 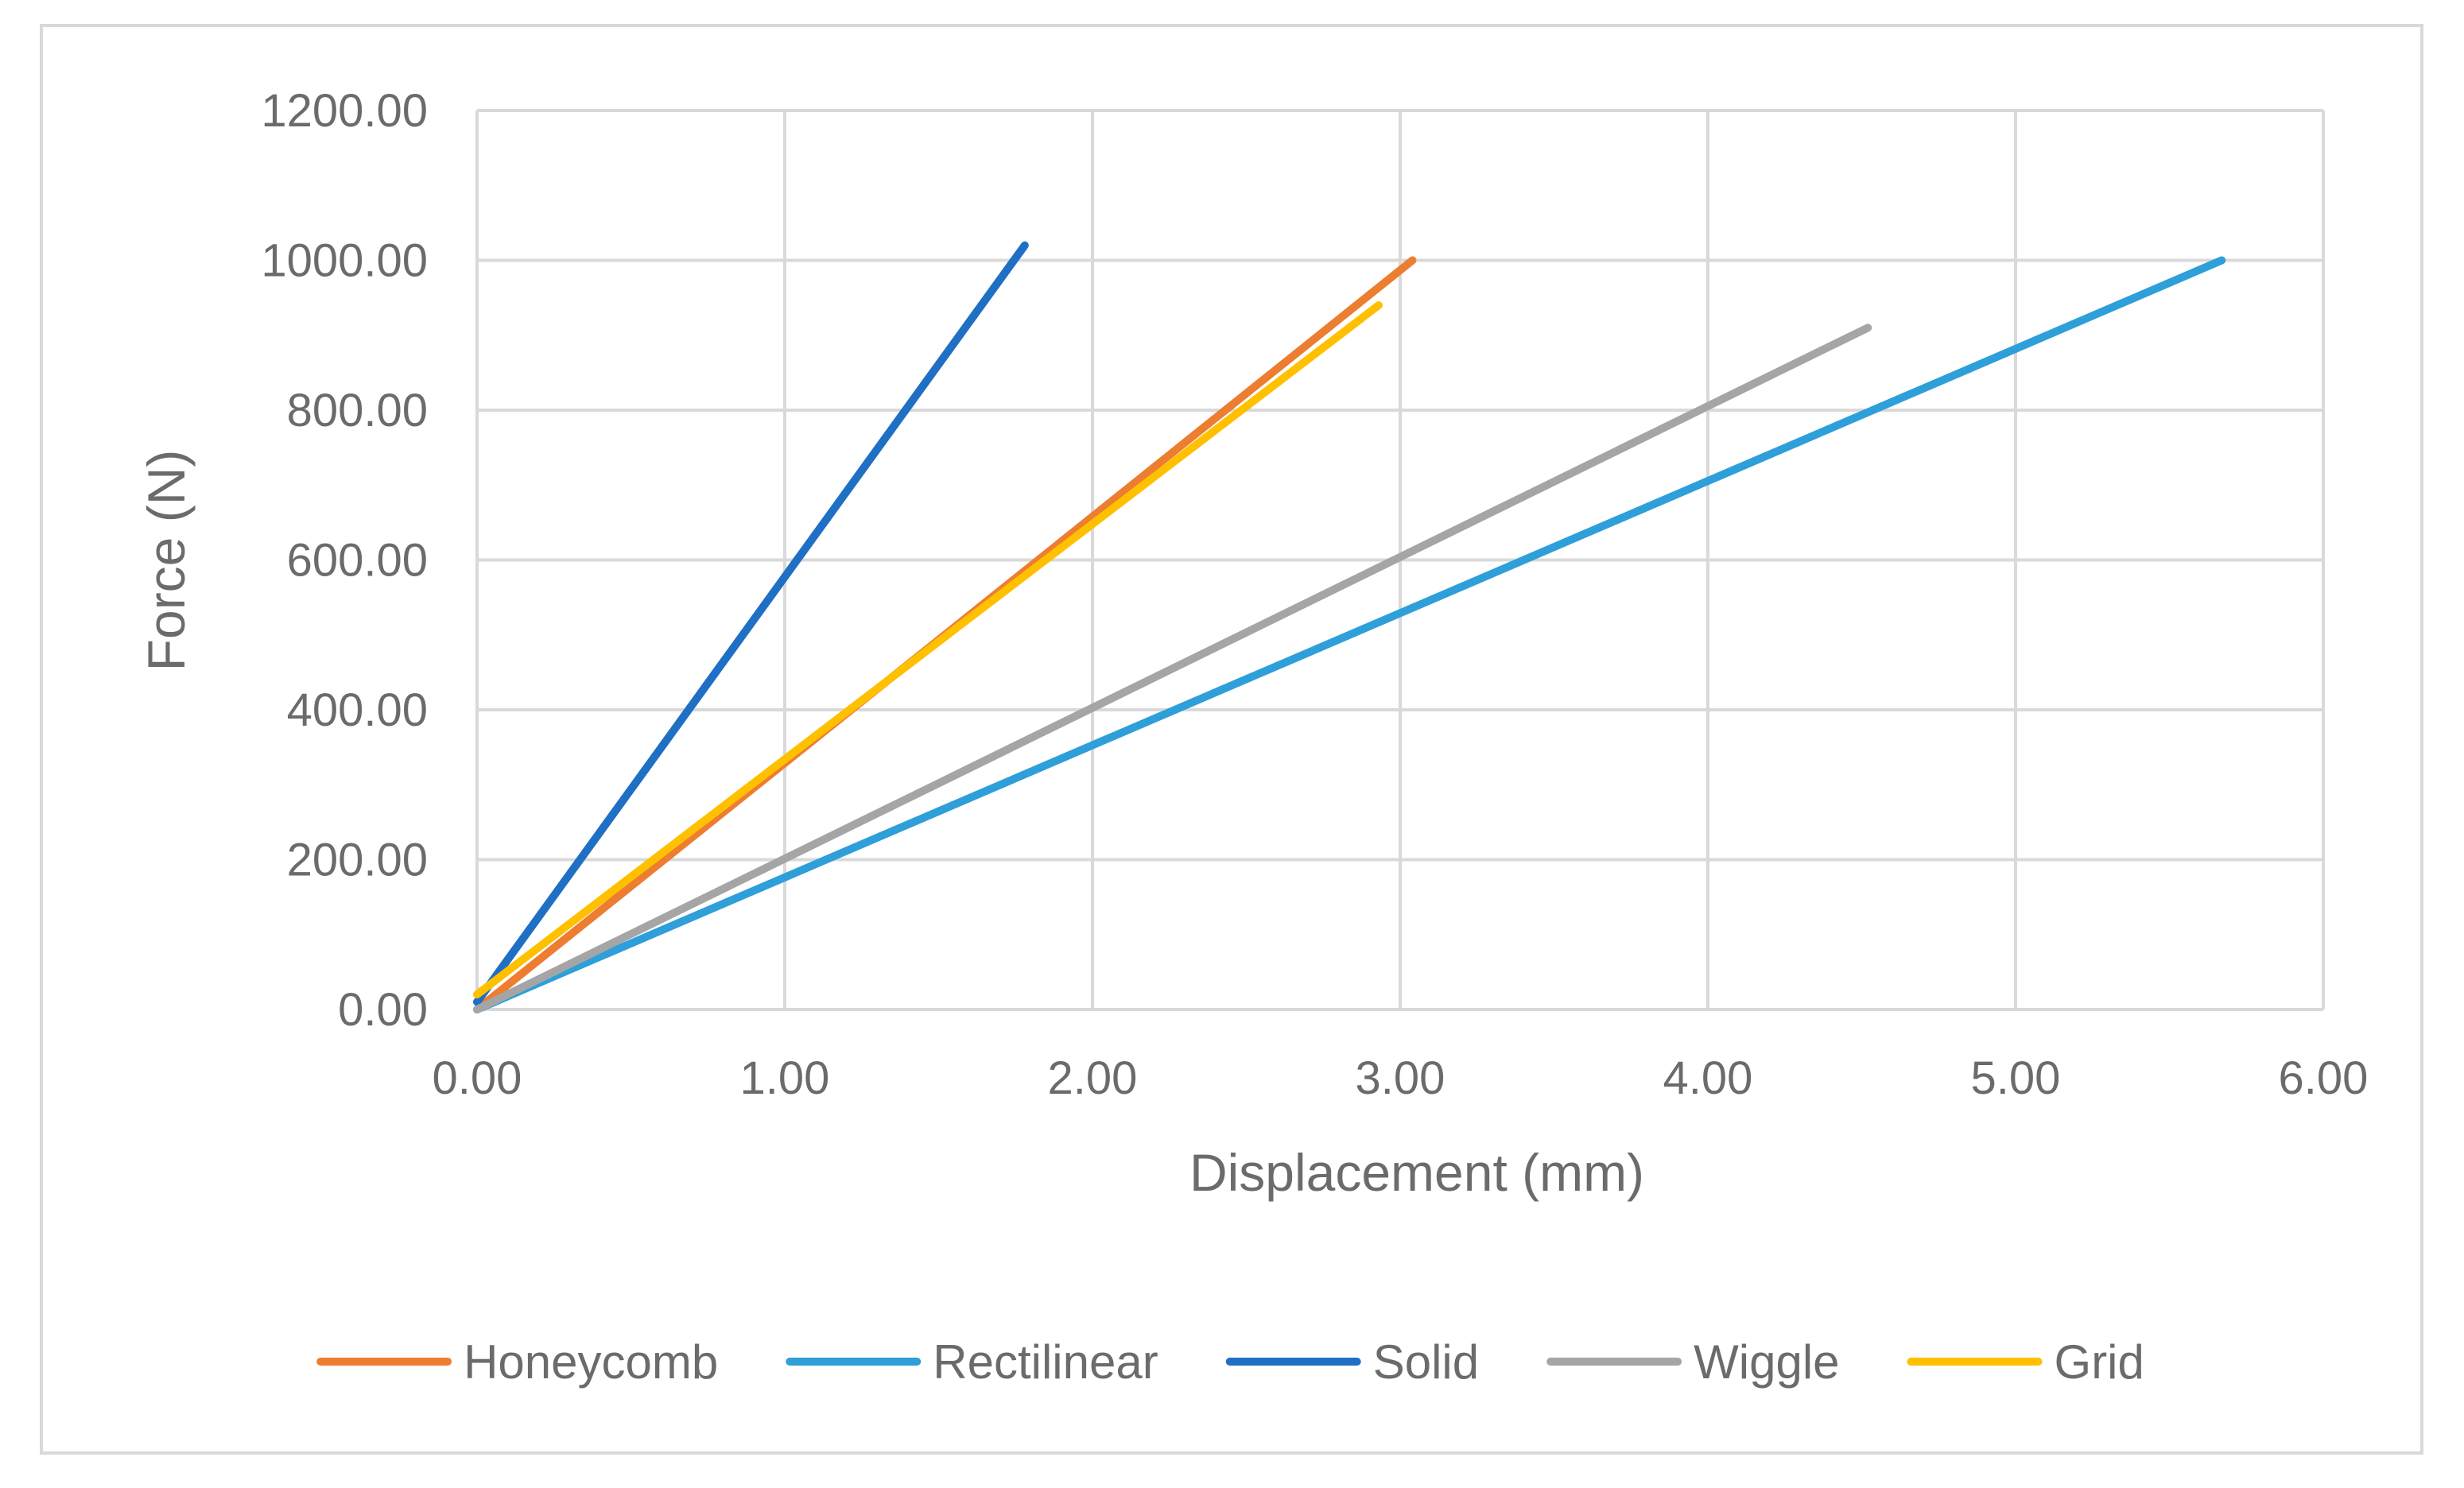 What do you see at coordinates (1426, 1362) in the screenshot?
I see `legend-label: Solid` at bounding box center [1426, 1362].